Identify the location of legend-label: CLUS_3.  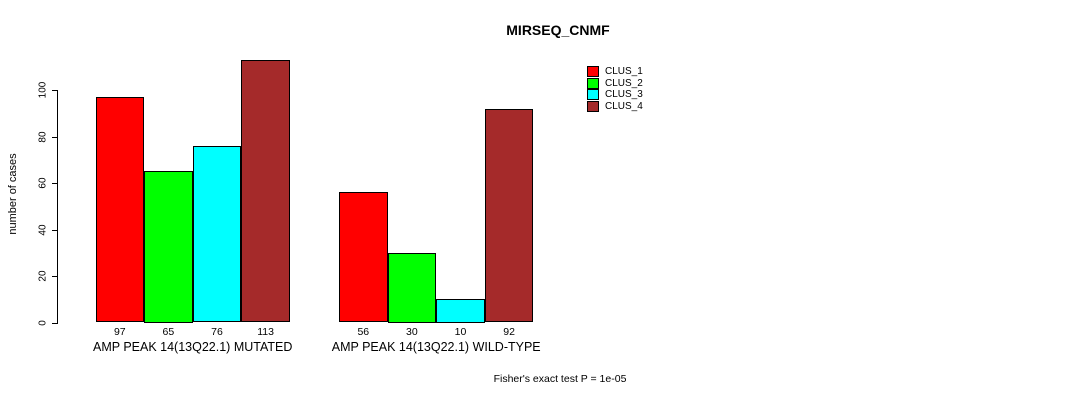
(624, 95).